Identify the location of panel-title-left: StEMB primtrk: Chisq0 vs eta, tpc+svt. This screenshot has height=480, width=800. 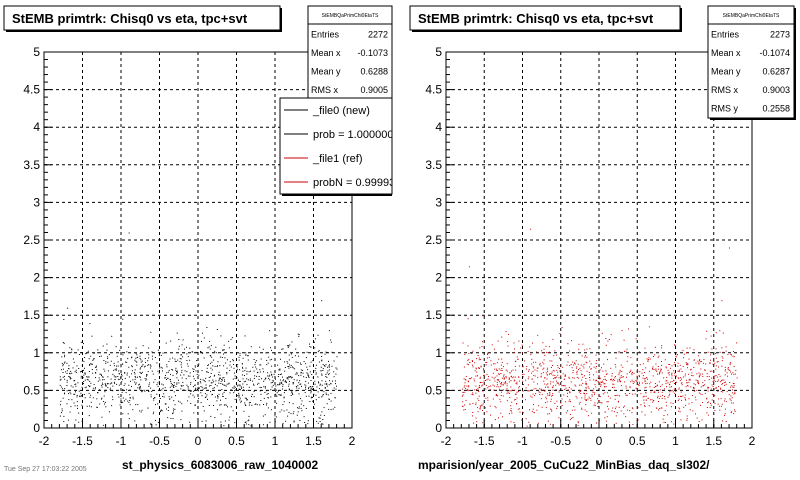
(130, 18).